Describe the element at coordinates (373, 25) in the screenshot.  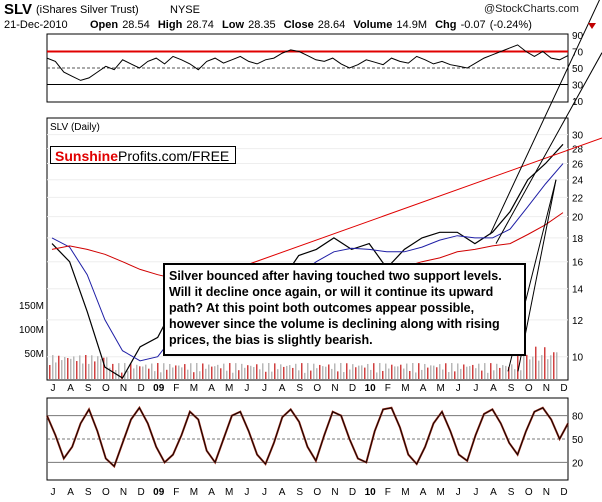
I see `volume-label: Volume` at that location.